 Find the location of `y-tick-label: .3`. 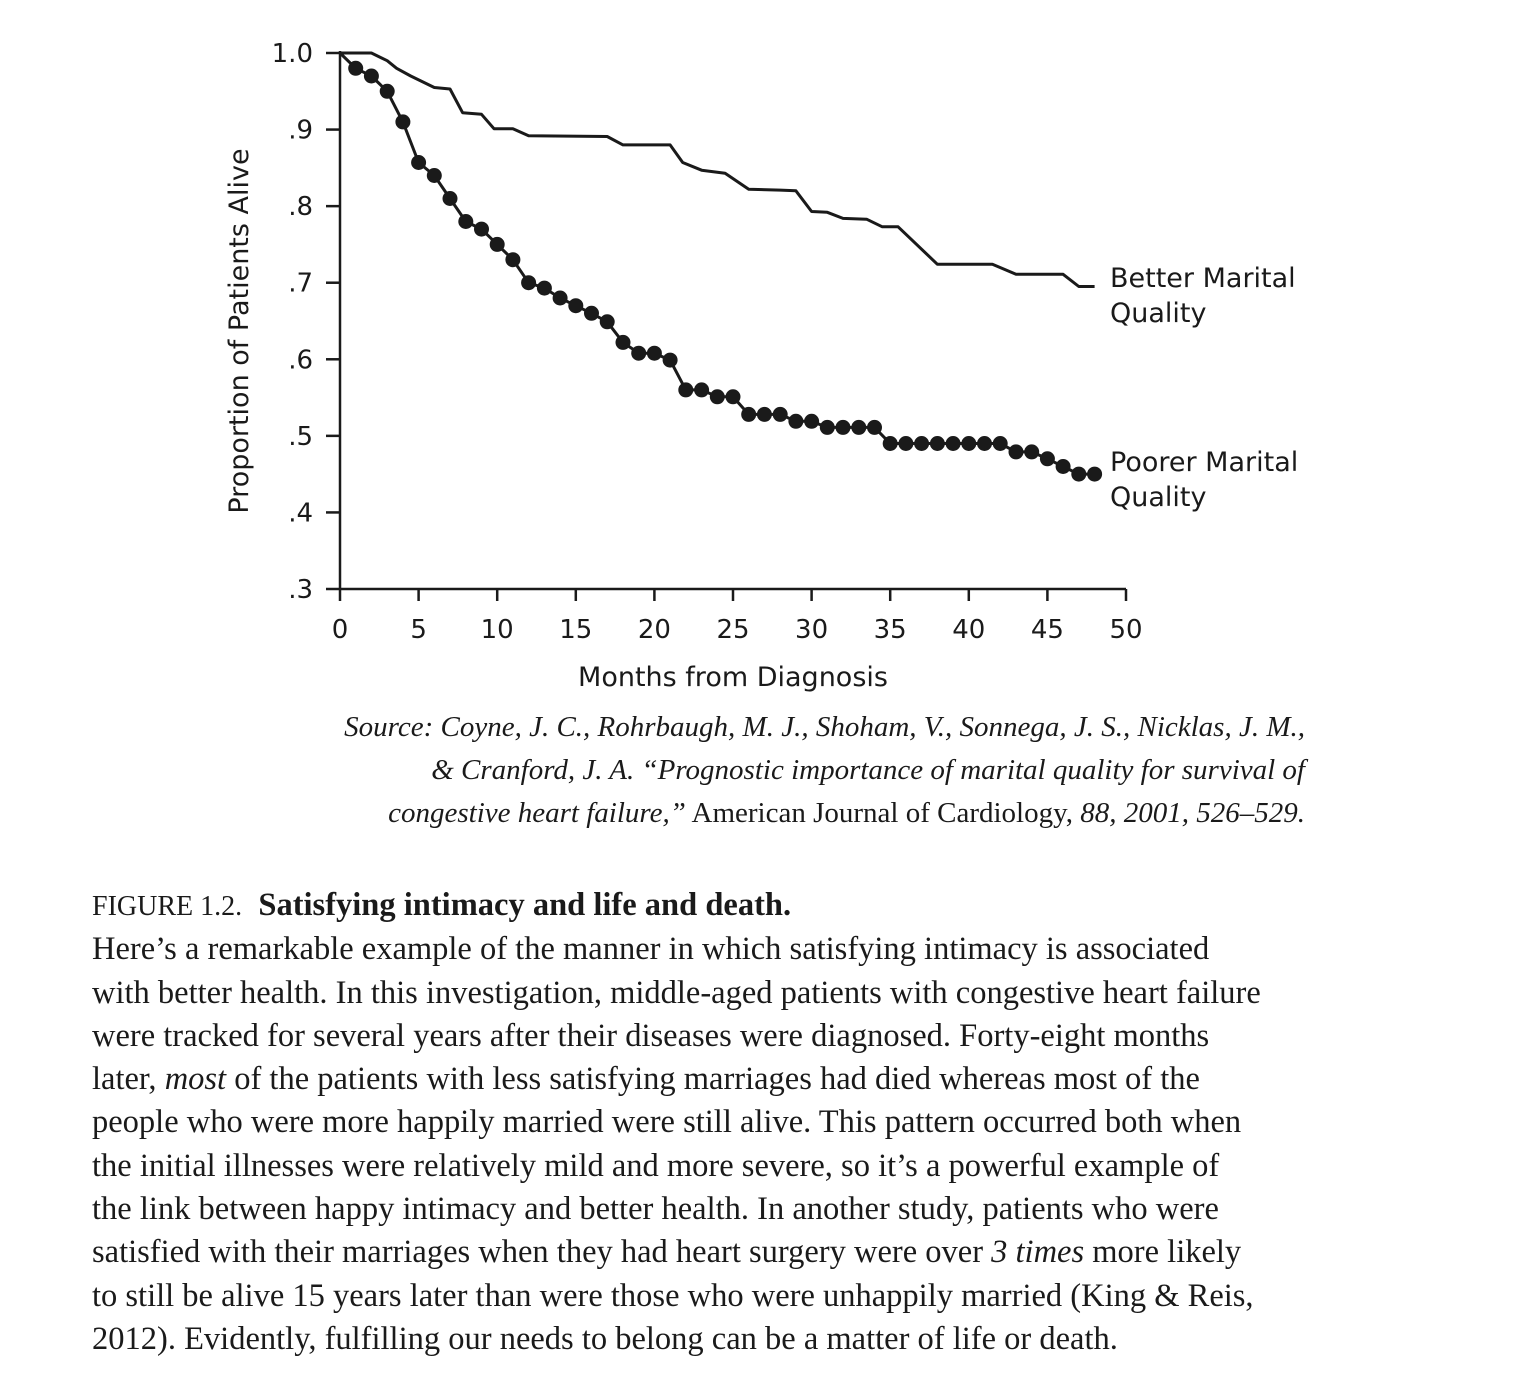

y-tick-label: .3 is located at coordinates (300, 590).